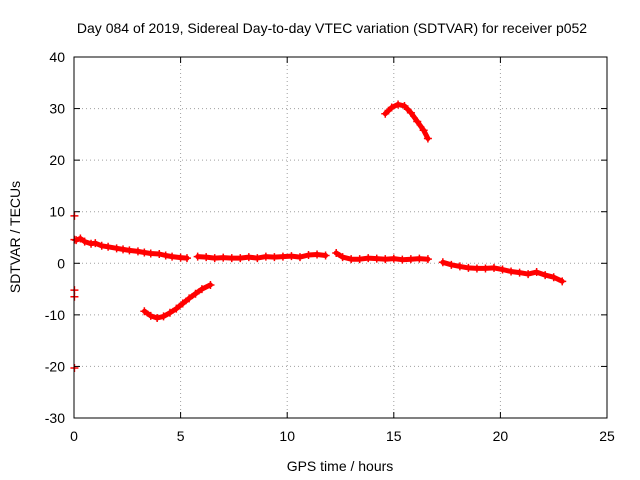 The width and height of the screenshot is (640, 480). I want to click on y-tick-label: -30, so click(55, 418).